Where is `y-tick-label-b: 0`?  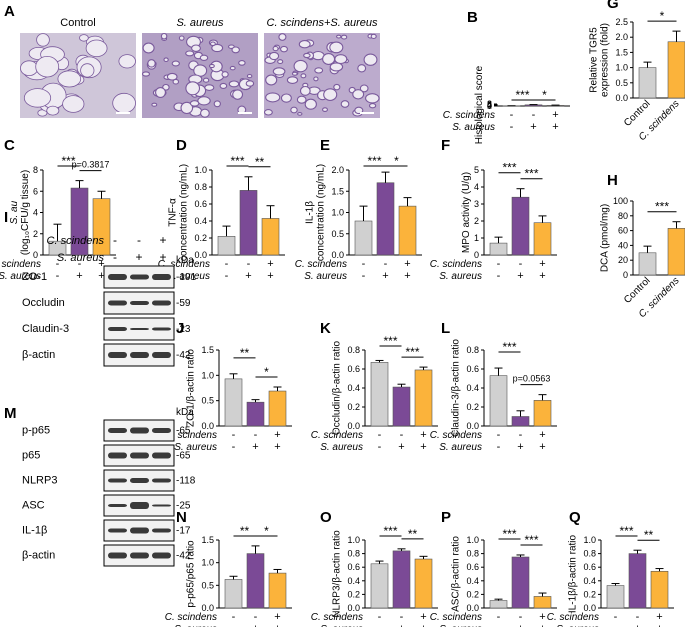
y-tick-label-b: 0 is located at coordinates (489, 106).